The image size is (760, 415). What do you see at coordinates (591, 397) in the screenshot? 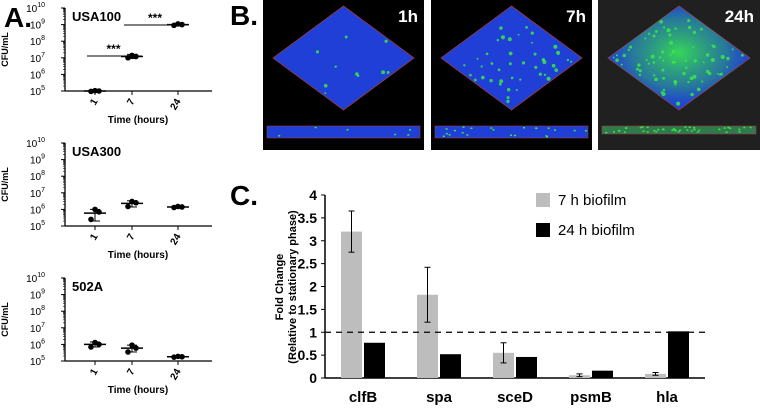
I see `x-tick-label-psmB: psmB` at bounding box center [591, 397].